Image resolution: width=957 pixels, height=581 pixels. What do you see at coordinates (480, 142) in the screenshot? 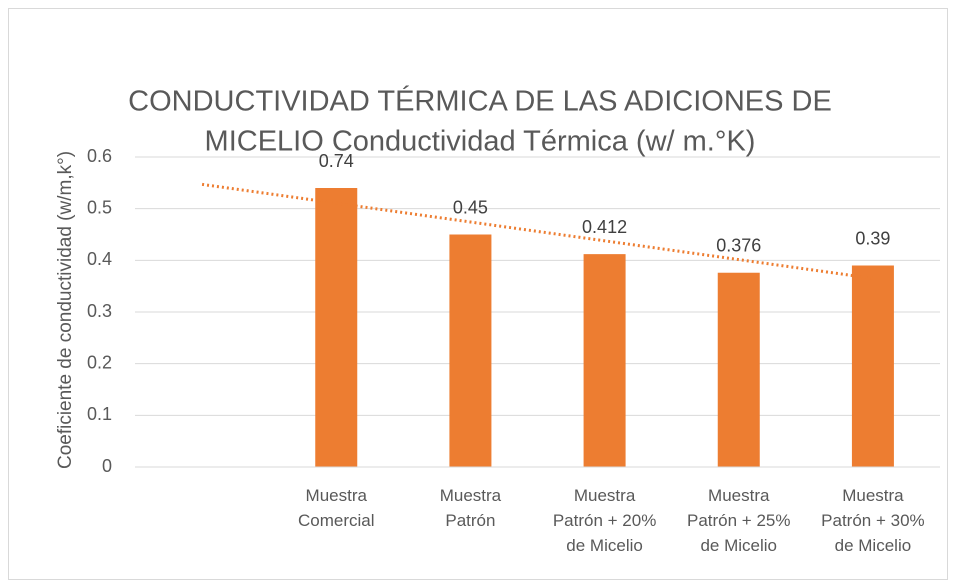
I see `chart-title: MICELIO Conductividad Térmica (w/ m.°K)` at bounding box center [480, 142].